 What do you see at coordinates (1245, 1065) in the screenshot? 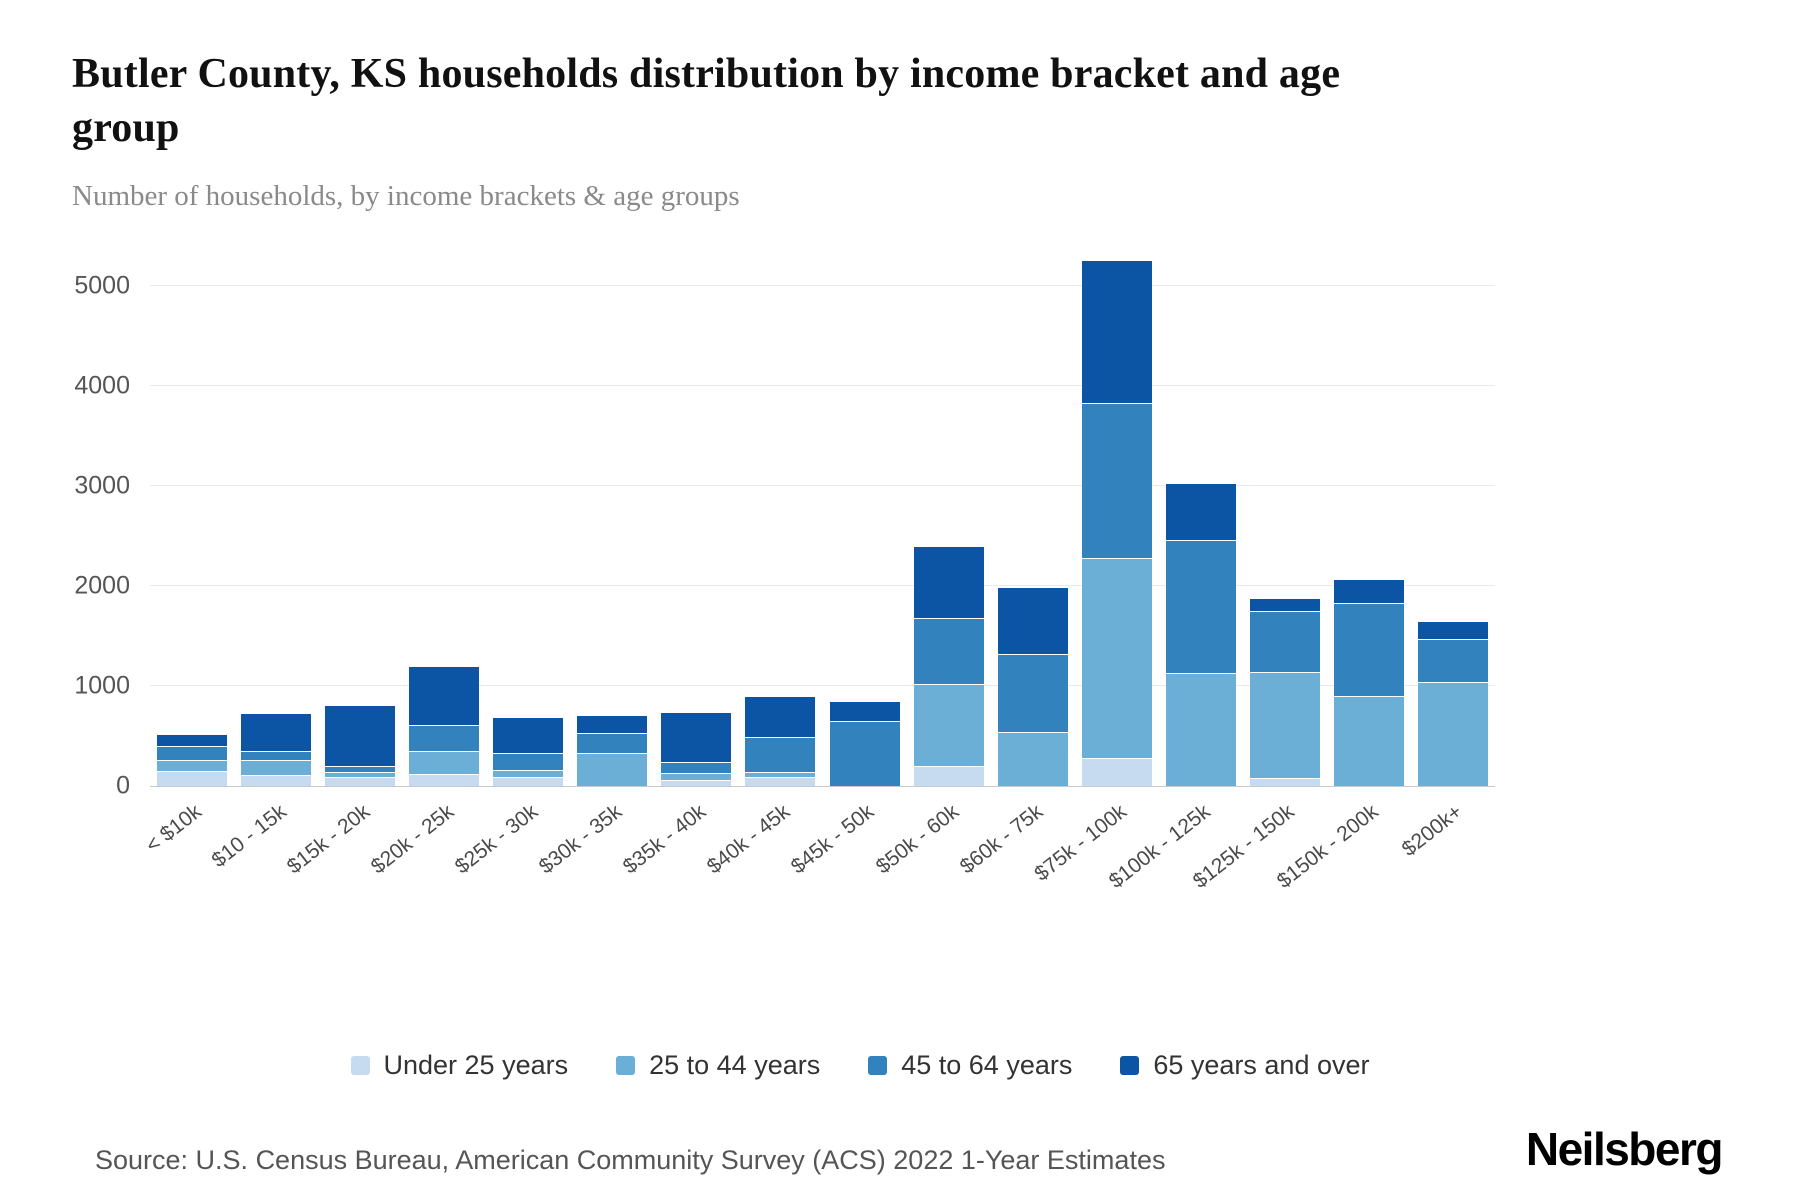
I see `legend-item: 65 years and over` at bounding box center [1245, 1065].